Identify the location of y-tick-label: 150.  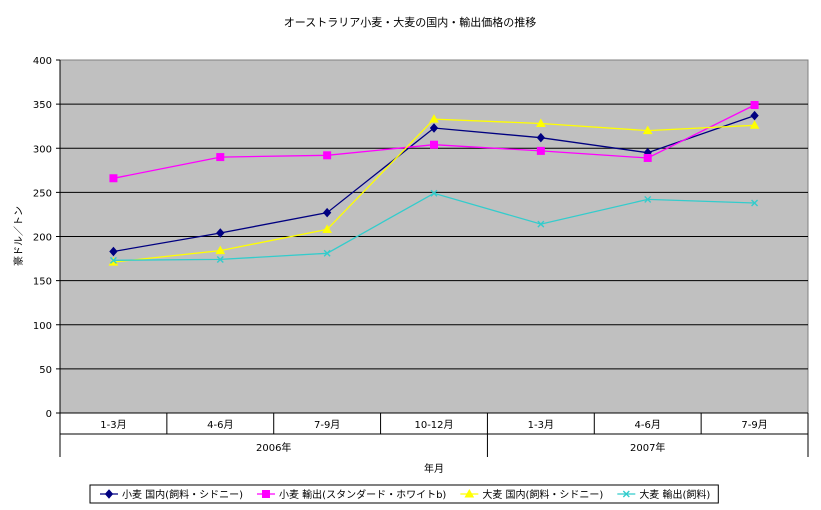
(42, 282).